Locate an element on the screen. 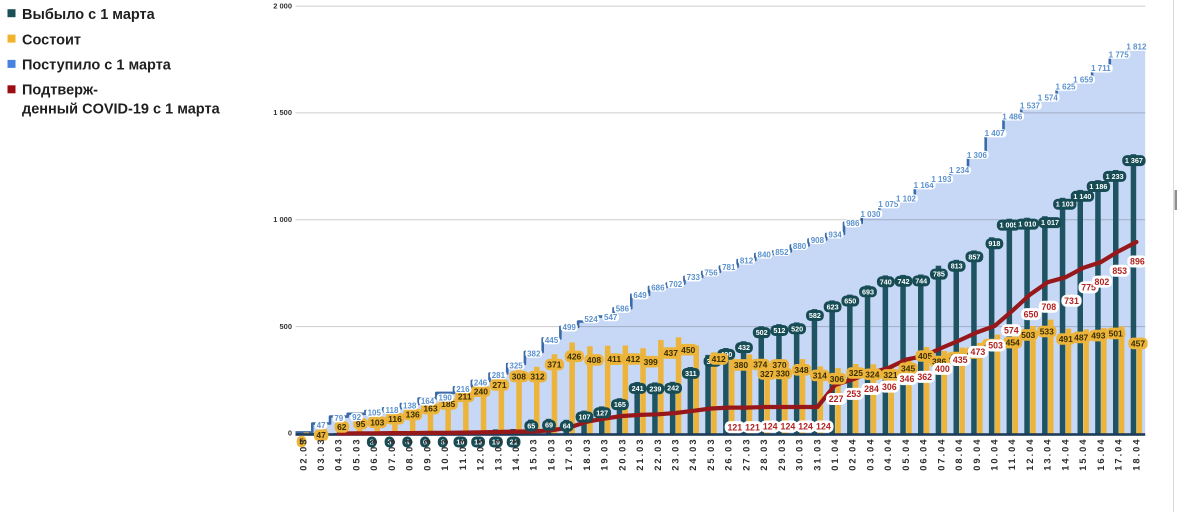 The image size is (1183, 517). svg-text: 06.04 is located at coordinates (924, 454).